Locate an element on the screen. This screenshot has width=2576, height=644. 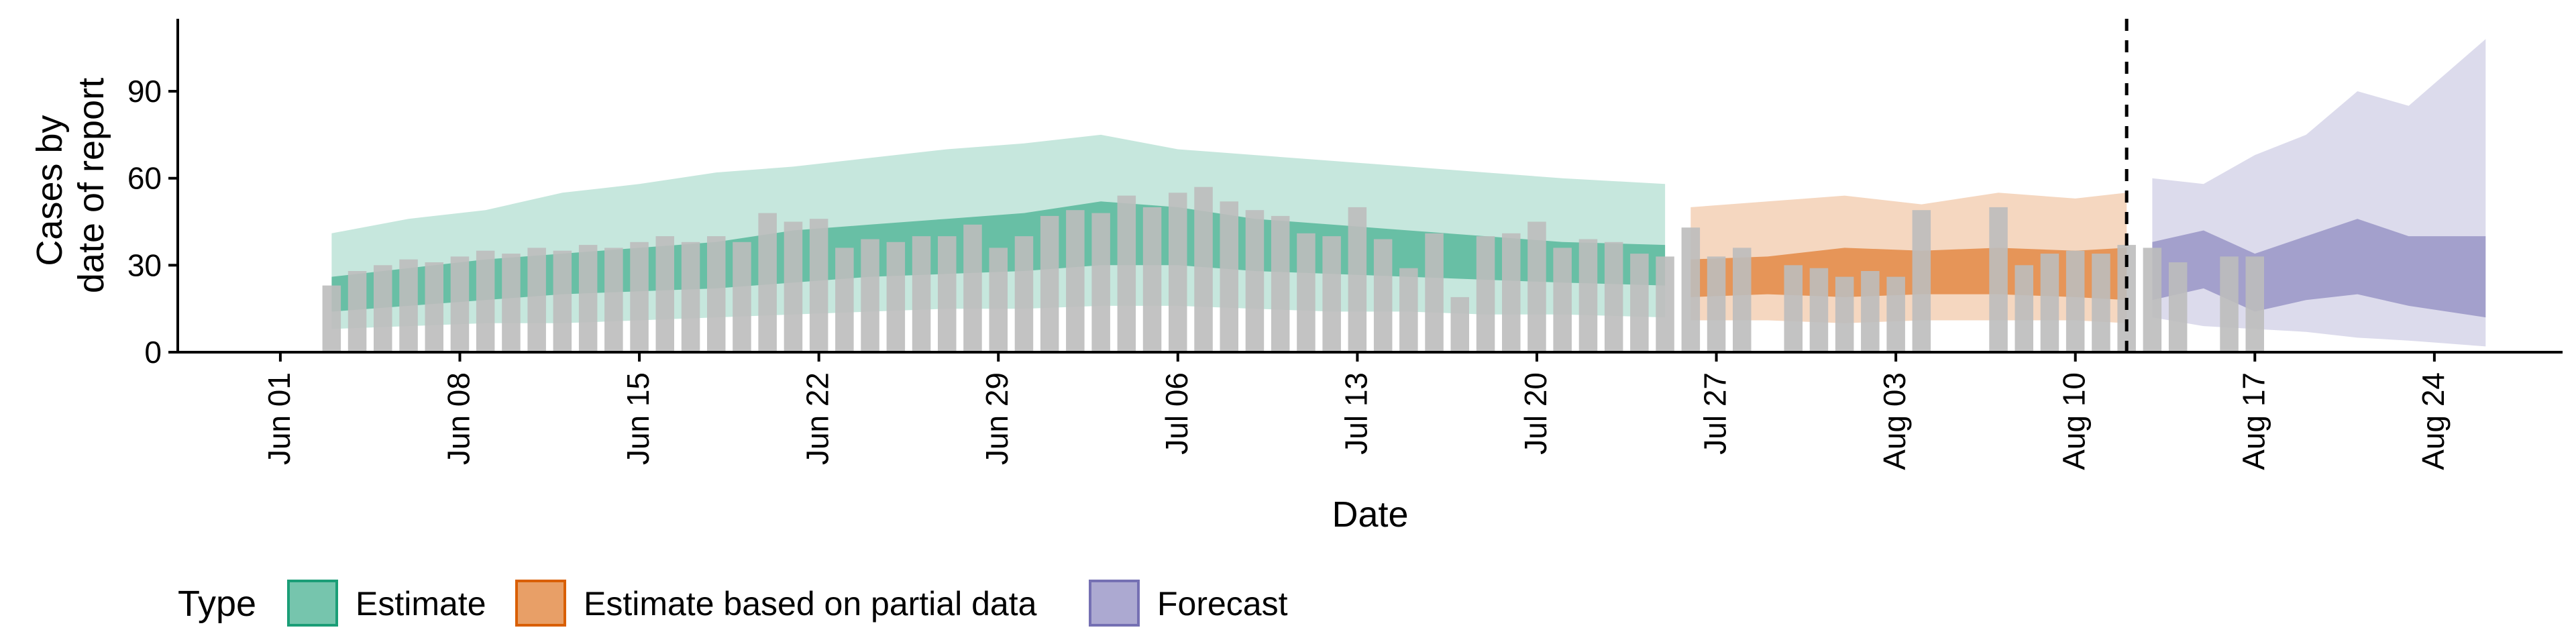
x-tick-label: Jul 06 is located at coordinates (1176, 413).